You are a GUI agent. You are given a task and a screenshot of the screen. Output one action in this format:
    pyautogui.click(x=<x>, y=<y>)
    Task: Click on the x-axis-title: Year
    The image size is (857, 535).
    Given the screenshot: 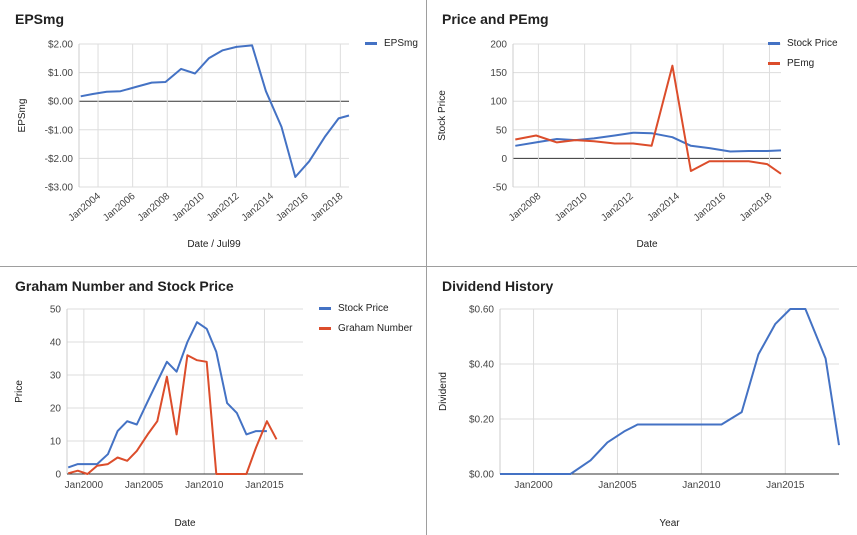 What is the action you would take?
    pyautogui.click(x=669, y=523)
    